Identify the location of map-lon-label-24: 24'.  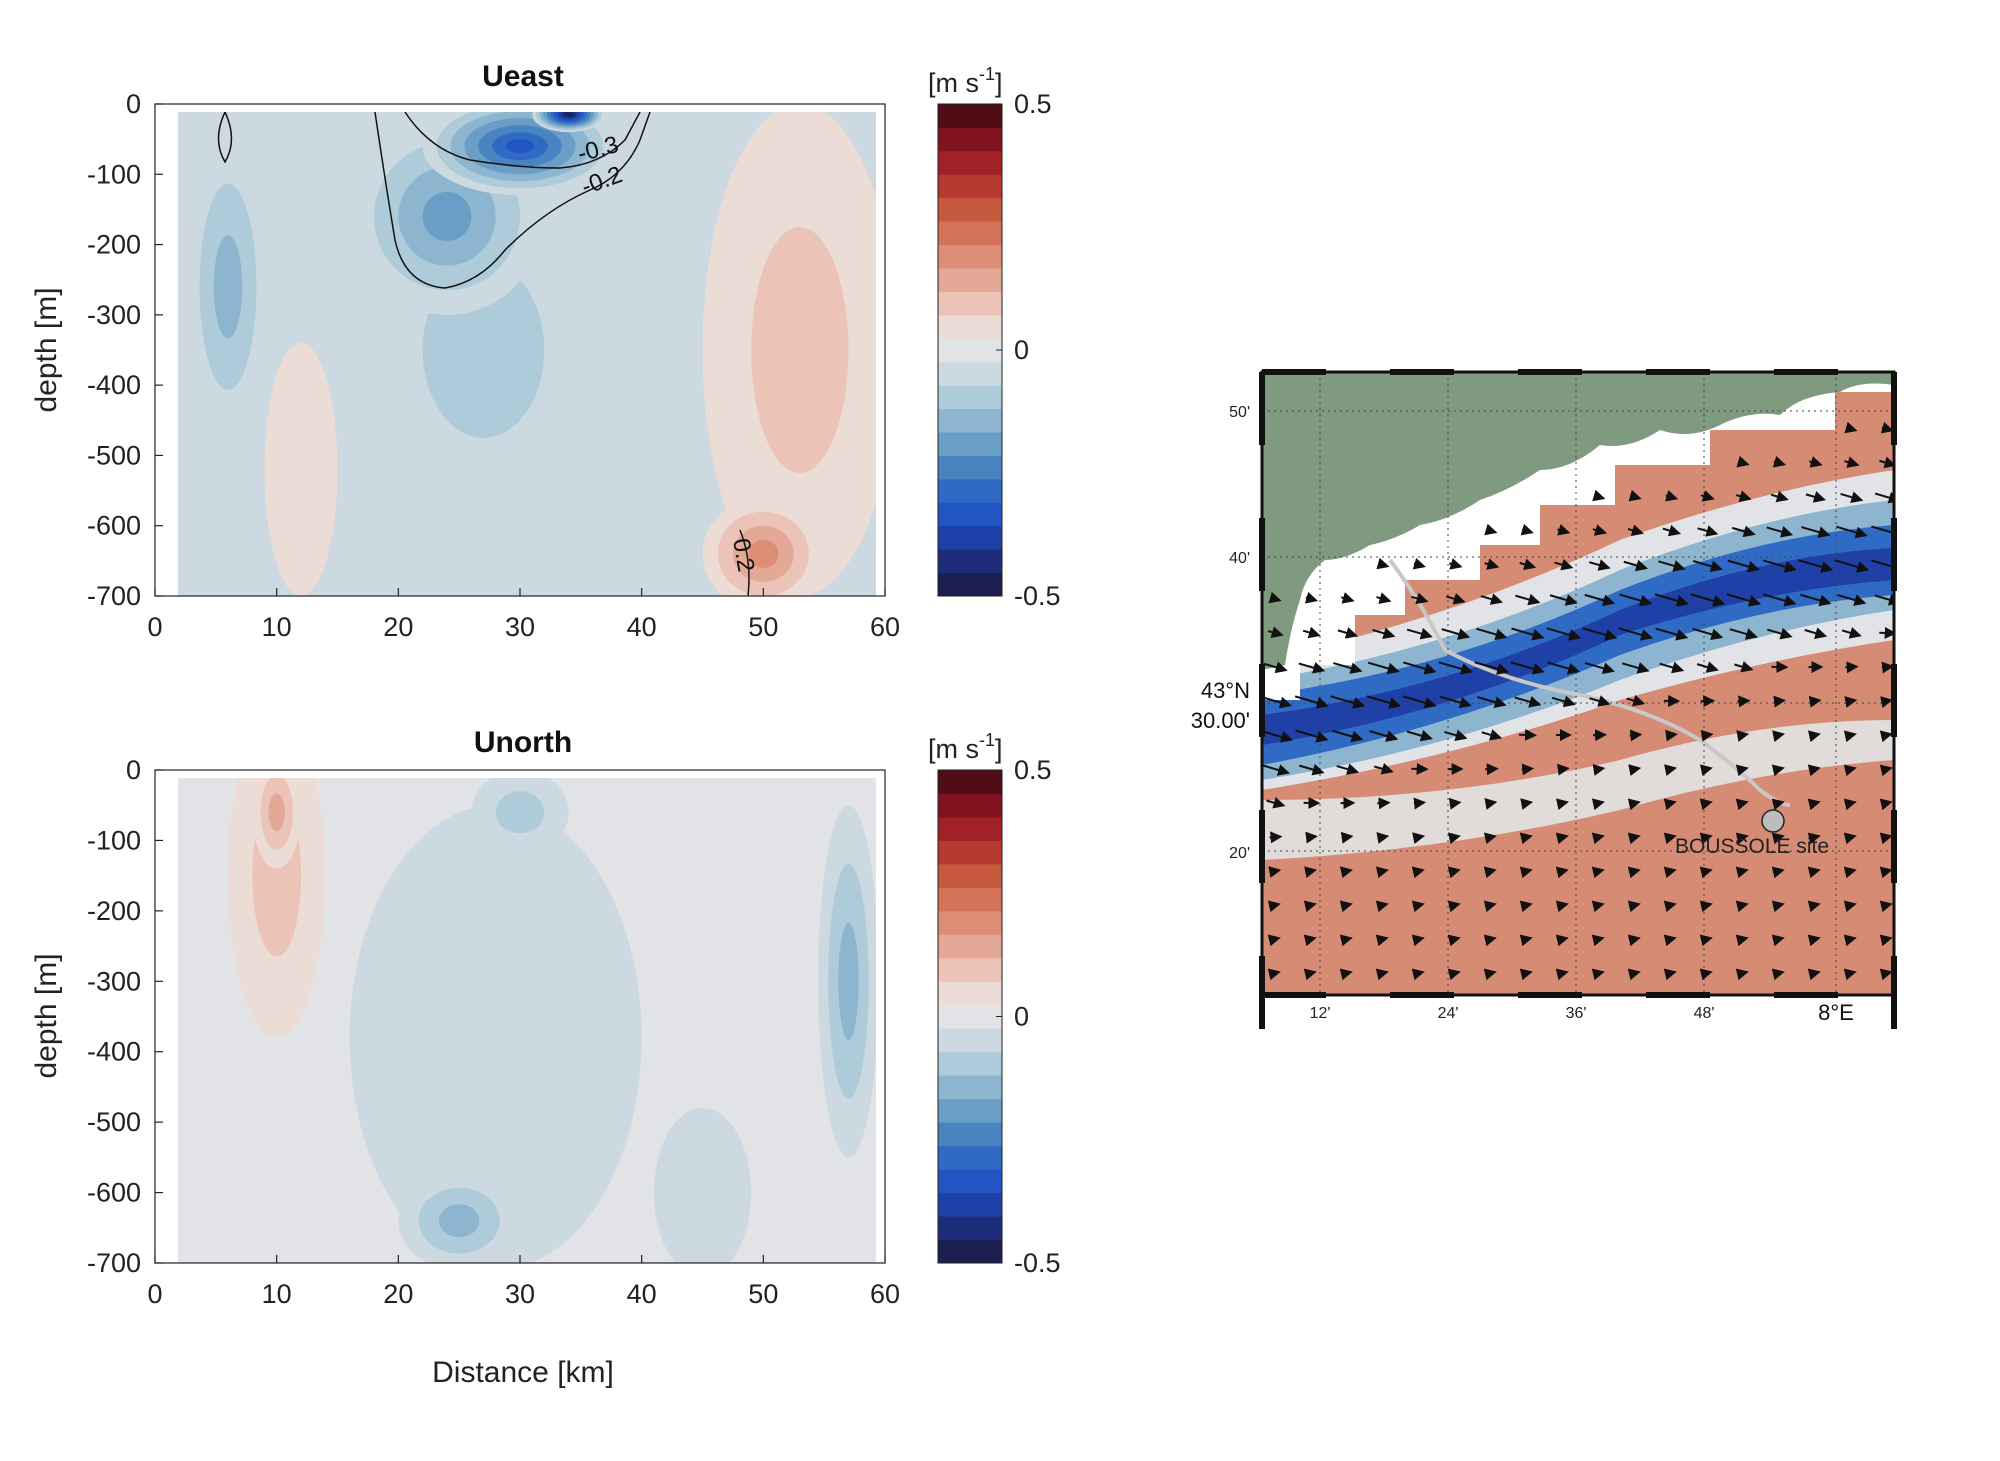
(1448, 1013).